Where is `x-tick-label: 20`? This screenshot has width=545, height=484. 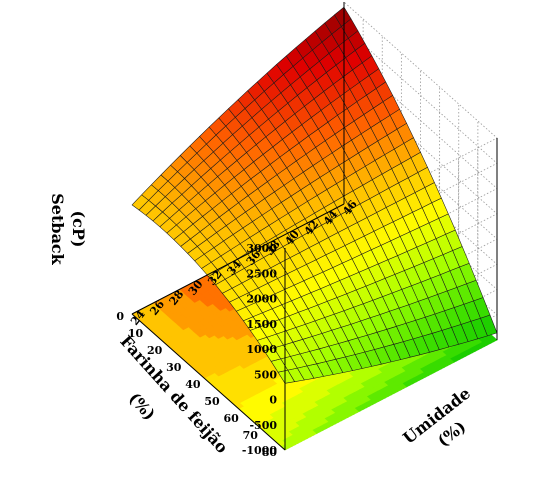
x-tick-label: 20 is located at coordinates (155, 350).